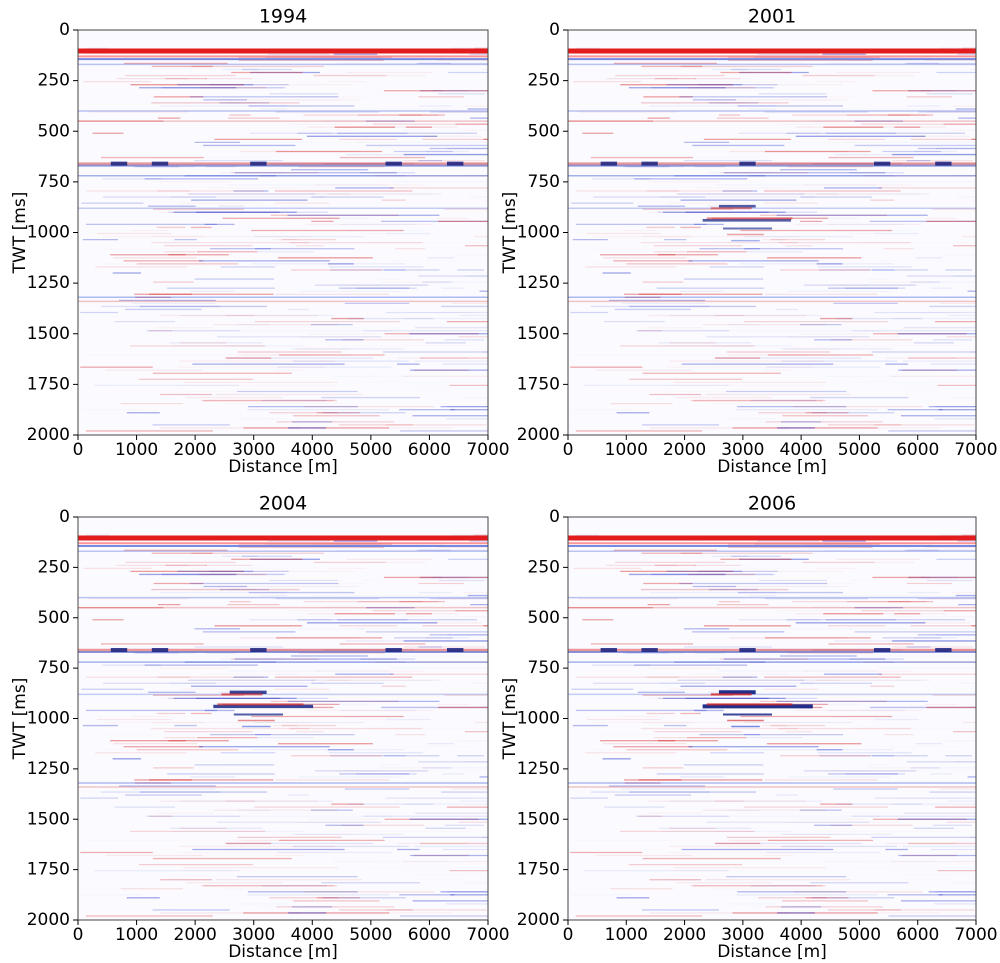 This screenshot has width=1000, height=963. I want to click on chart-title: 2006, so click(772, 504).